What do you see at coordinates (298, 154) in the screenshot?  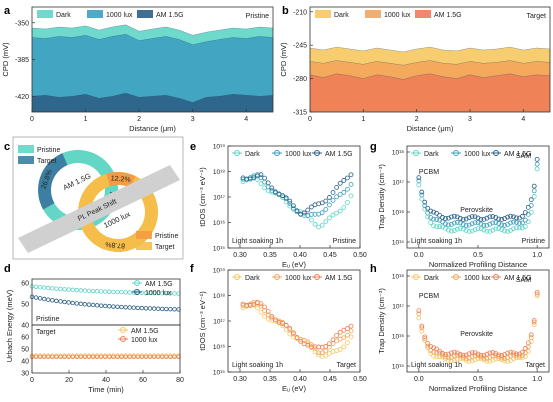 I see `legend-e-1: 1000 lux` at bounding box center [298, 154].